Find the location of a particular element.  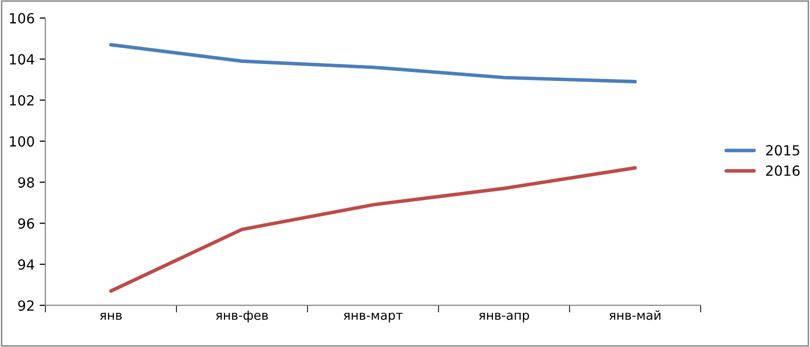

y-tick-label: 96 is located at coordinates (26, 223).